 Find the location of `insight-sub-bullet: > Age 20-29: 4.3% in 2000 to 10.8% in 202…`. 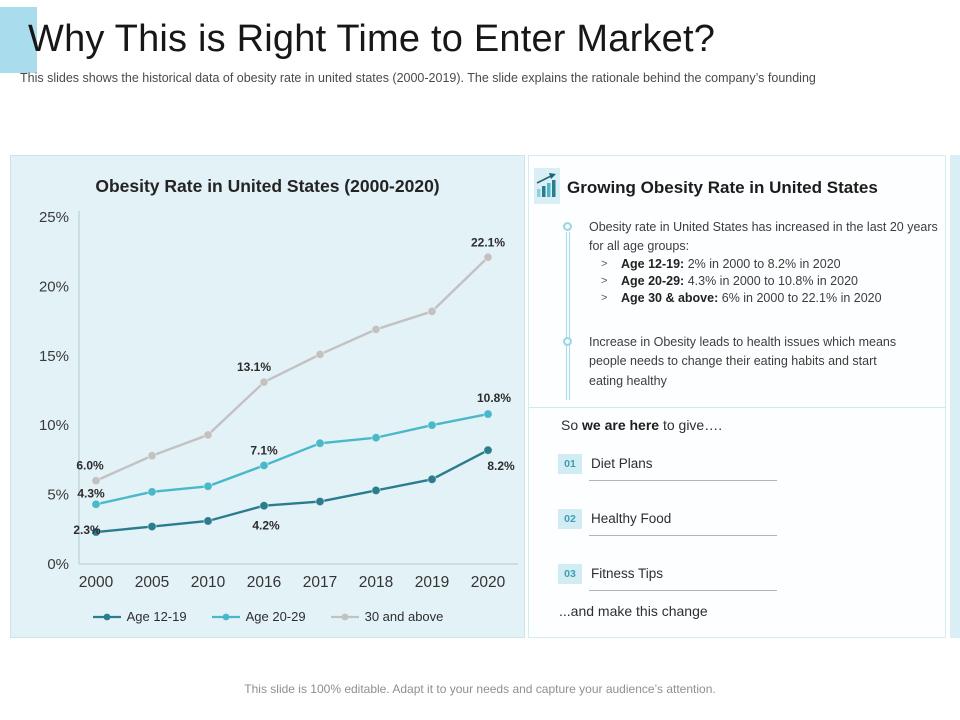

insight-sub-bullet: > Age 20-29: 4.3% in 2000 to 10.8% in 202… is located at coordinates (729, 281).